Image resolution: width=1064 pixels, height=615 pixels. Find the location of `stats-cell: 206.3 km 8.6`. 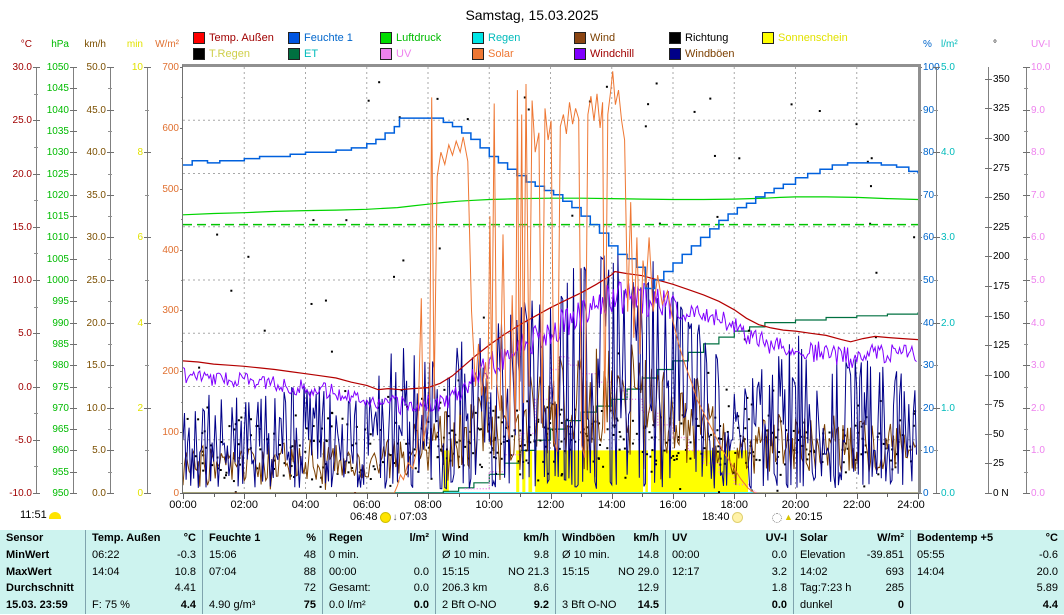

stats-cell: 206.3 km 8.6 is located at coordinates (495, 588).